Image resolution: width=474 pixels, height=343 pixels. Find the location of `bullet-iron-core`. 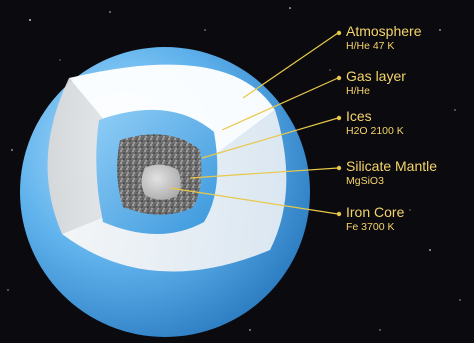

bullet-iron-core is located at coordinates (339, 214).